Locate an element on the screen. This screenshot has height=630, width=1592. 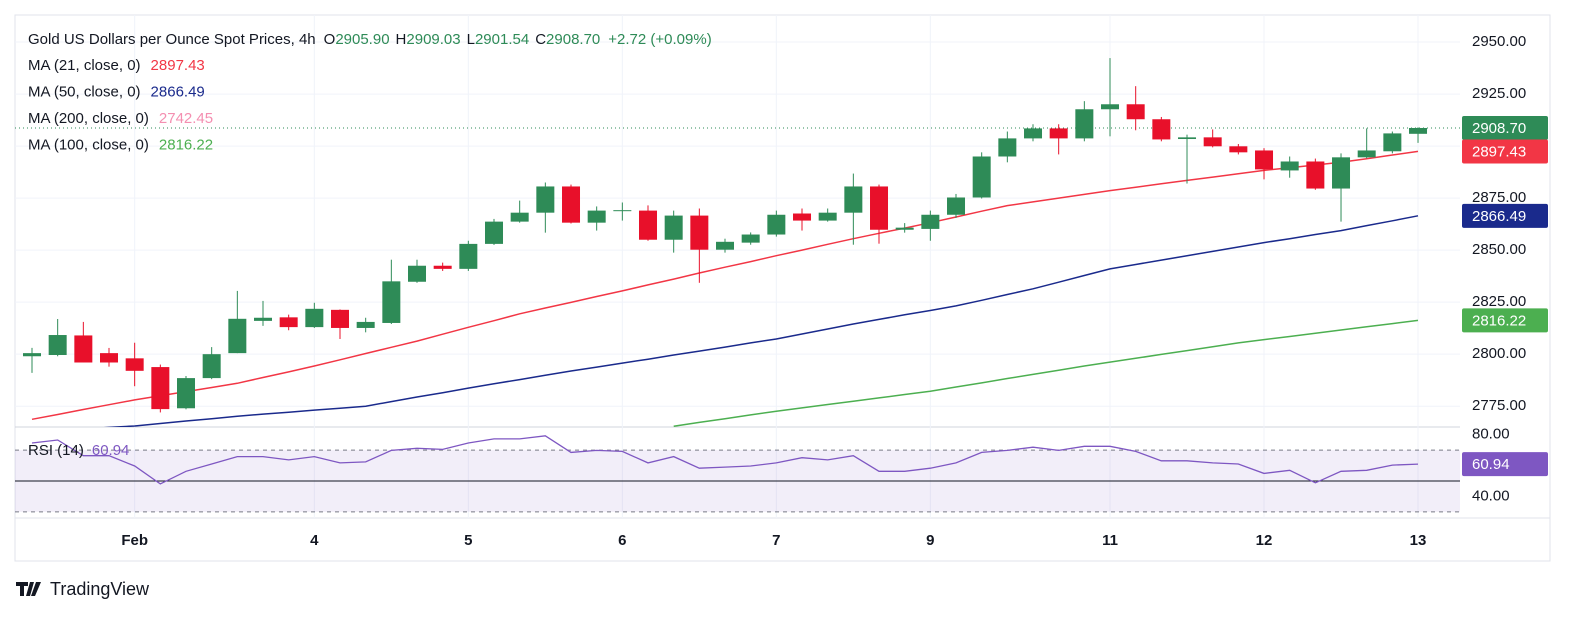
rsi-tag: 60.94 is located at coordinates (1491, 464).